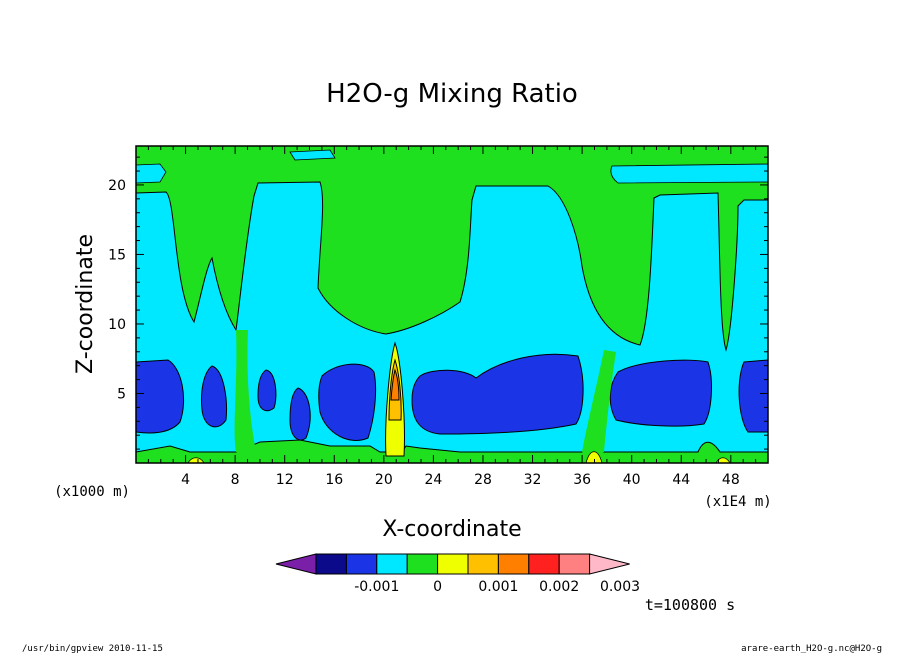 The height and width of the screenshot is (654, 904). Describe the element at coordinates (92, 649) in the screenshot. I see `footer-left: /usr/bin/gpview 2010-11-15` at that location.